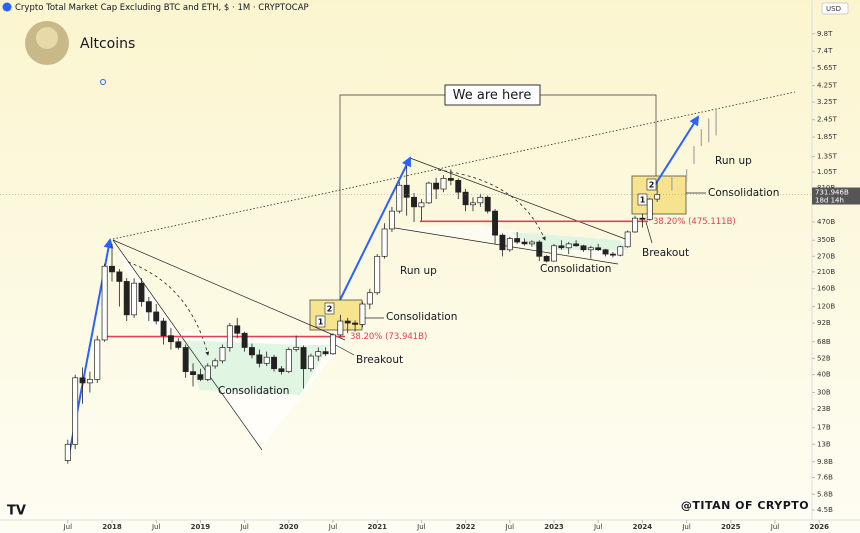  Describe the element at coordinates (694, 222) in the screenshot. I see `fib-label: 38.20% (475.111B)` at that location.